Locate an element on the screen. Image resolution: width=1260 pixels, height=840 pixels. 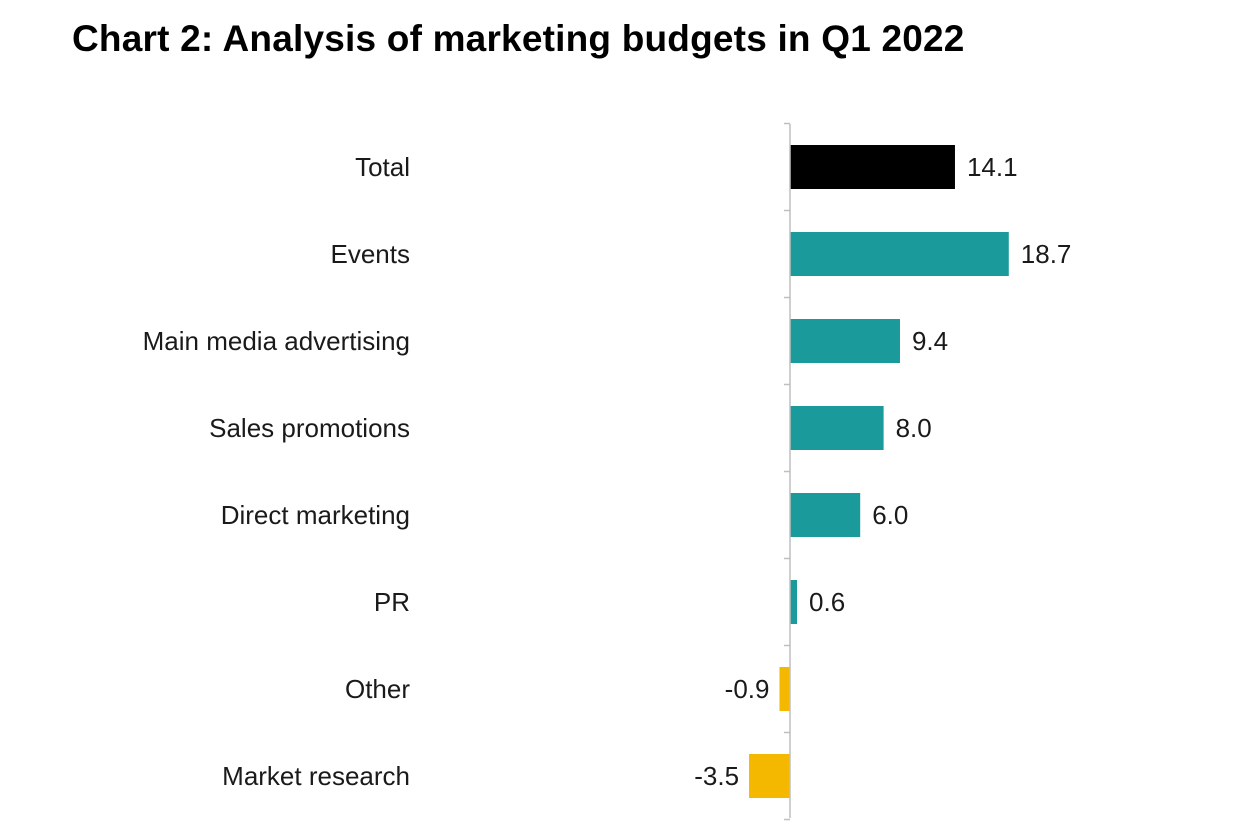
value-label-events: 18.7 is located at coordinates (1046, 254).